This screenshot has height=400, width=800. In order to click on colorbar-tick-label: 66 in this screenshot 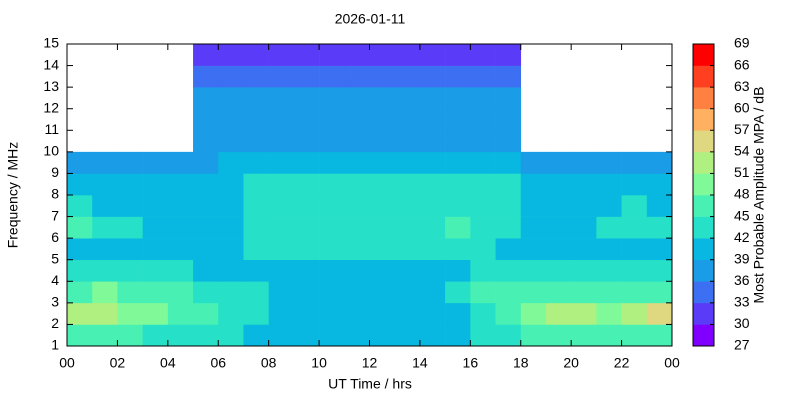, I will do `click(742, 64)`.